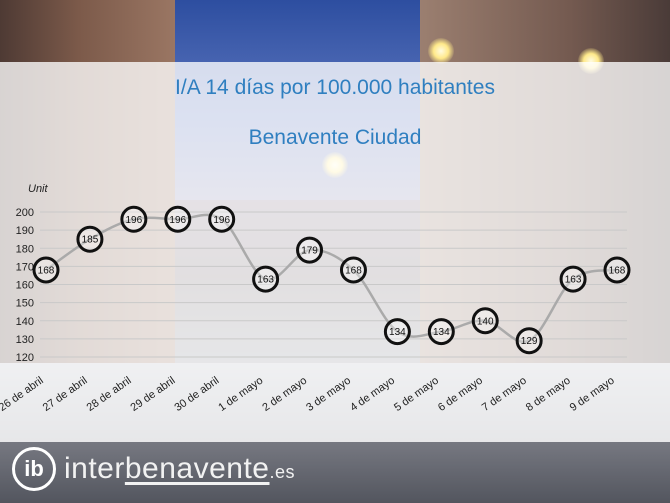 The image size is (670, 503). I want to click on brand-name-part2: benavente, so click(197, 468).